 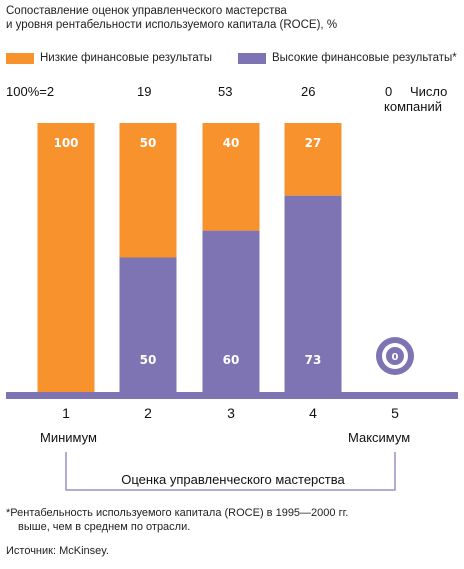 I want to click on x-tick-label-5: 5, so click(x=395, y=413).